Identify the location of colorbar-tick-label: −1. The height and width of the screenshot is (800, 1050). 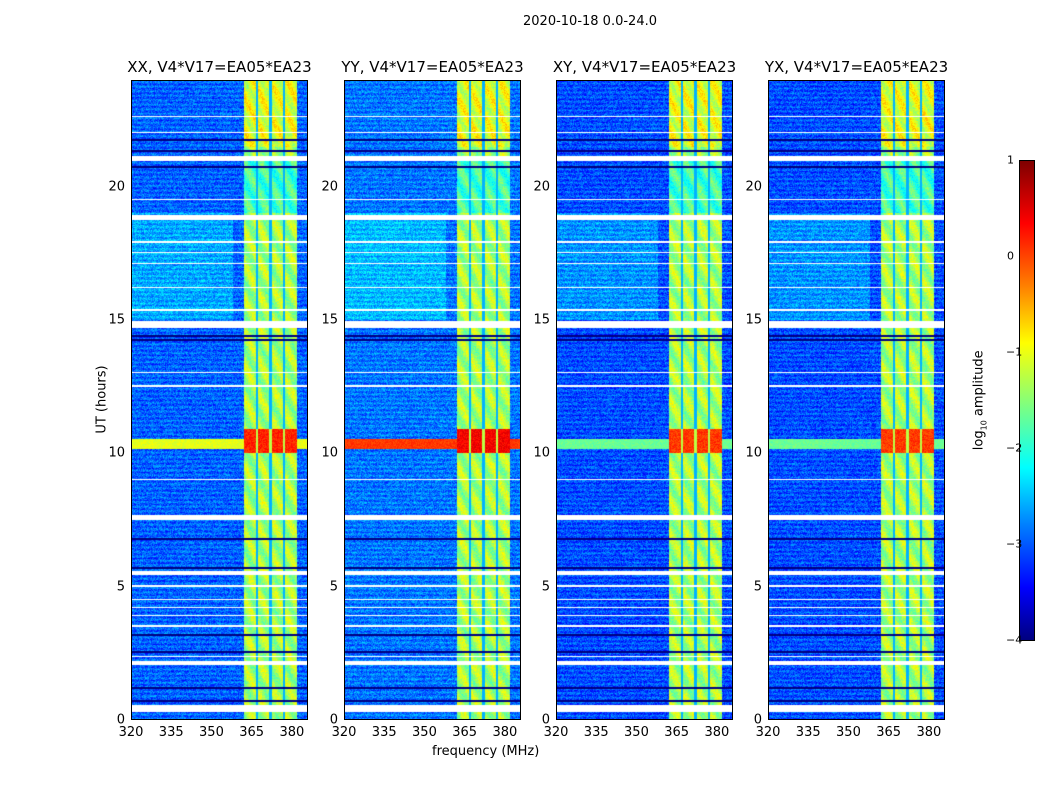
(1014, 352).